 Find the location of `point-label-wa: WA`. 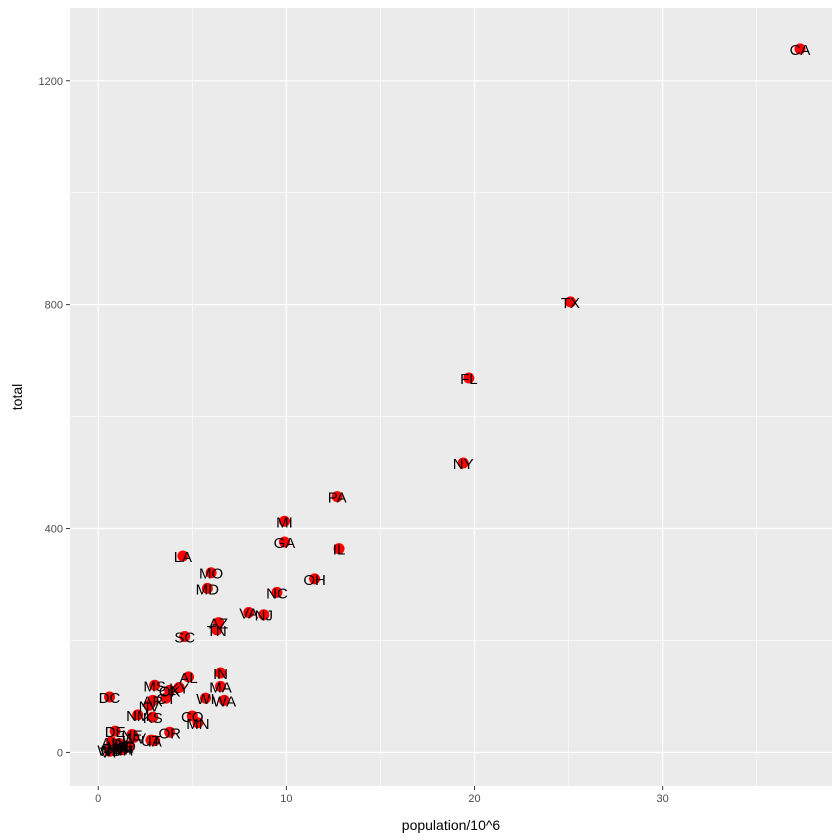

point-label-wa: WA is located at coordinates (224, 701).